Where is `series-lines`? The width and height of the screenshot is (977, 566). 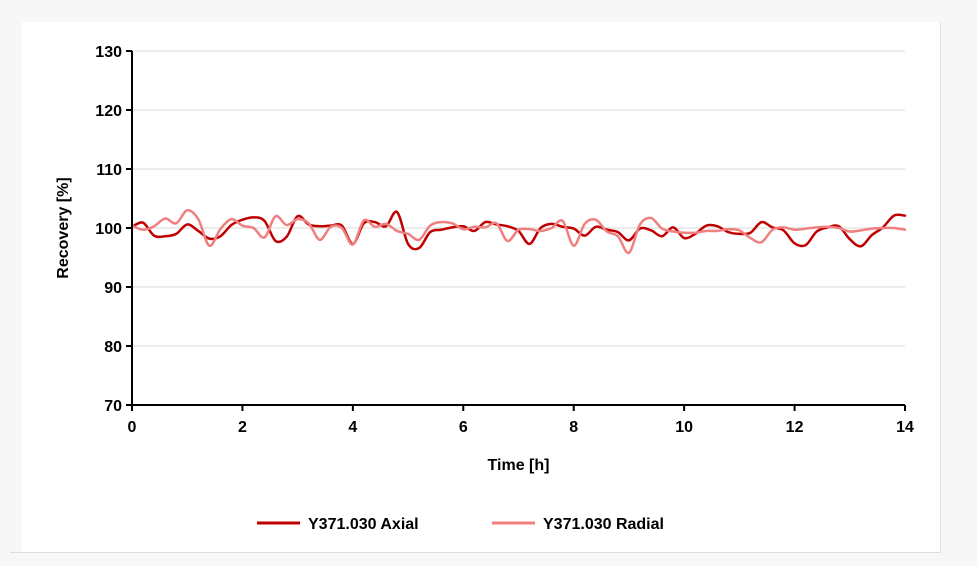
series-lines is located at coordinates (518, 231).